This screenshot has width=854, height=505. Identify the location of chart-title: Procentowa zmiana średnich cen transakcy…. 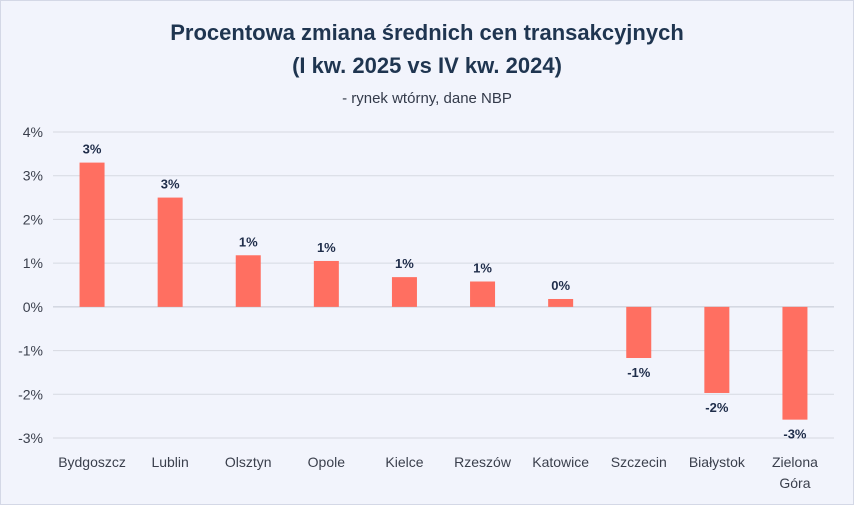
(427, 32).